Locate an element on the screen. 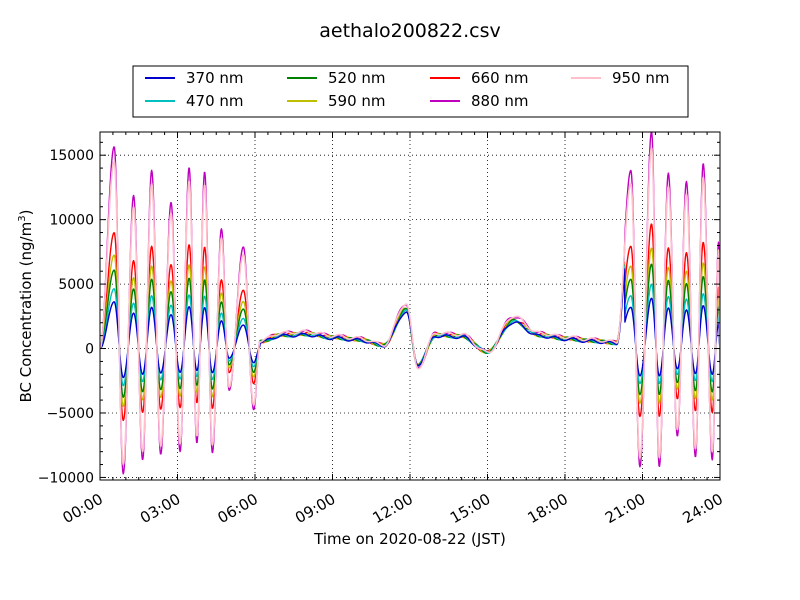  legend-label-3: 590 nm is located at coordinates (357, 101).